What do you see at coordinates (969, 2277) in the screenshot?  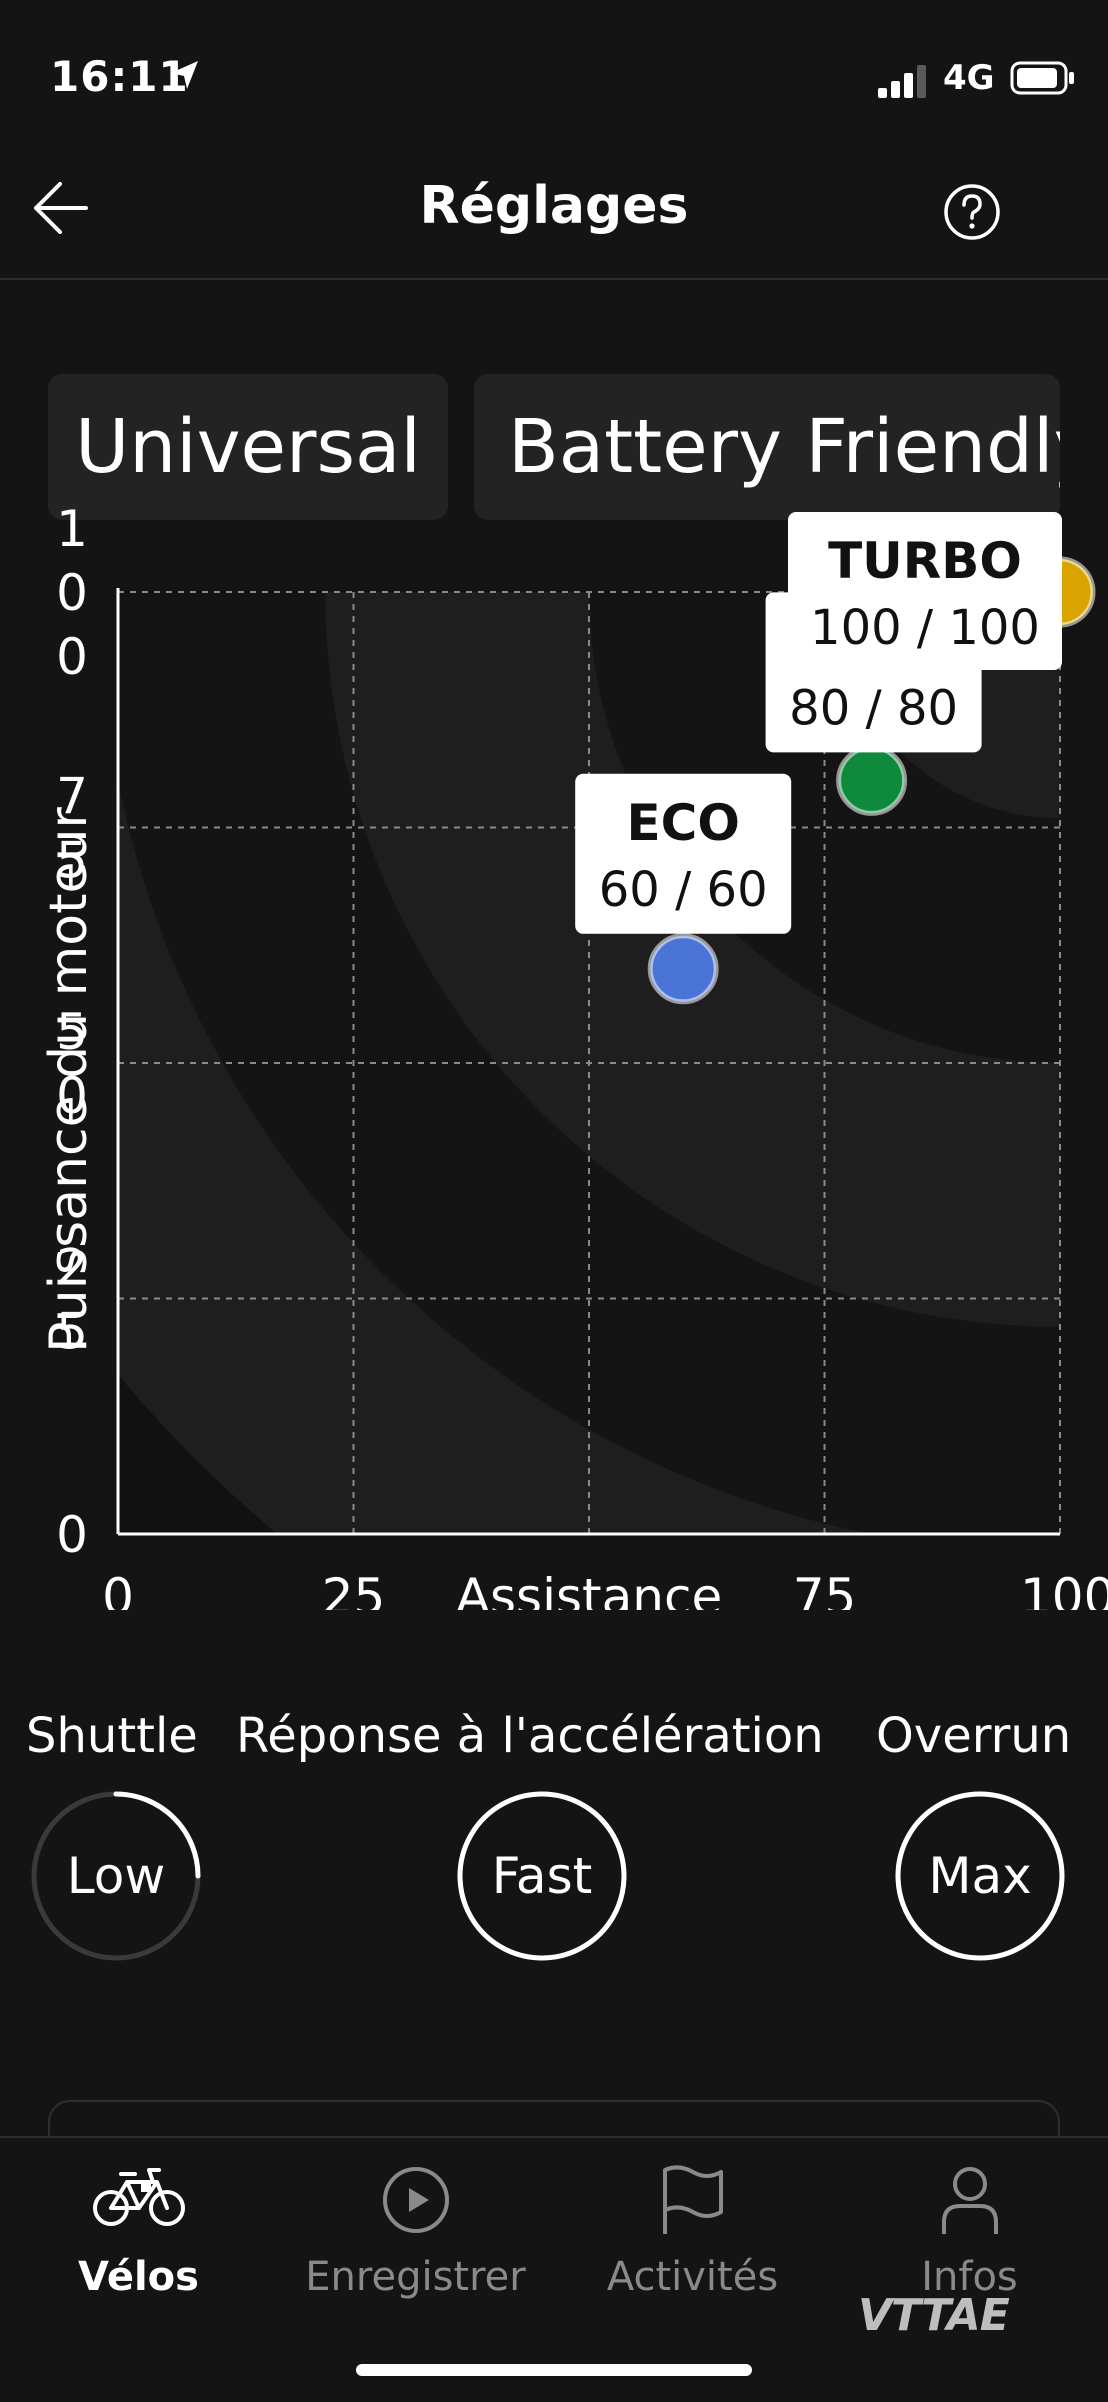 I see `tab-infos-label: Infos` at bounding box center [969, 2277].